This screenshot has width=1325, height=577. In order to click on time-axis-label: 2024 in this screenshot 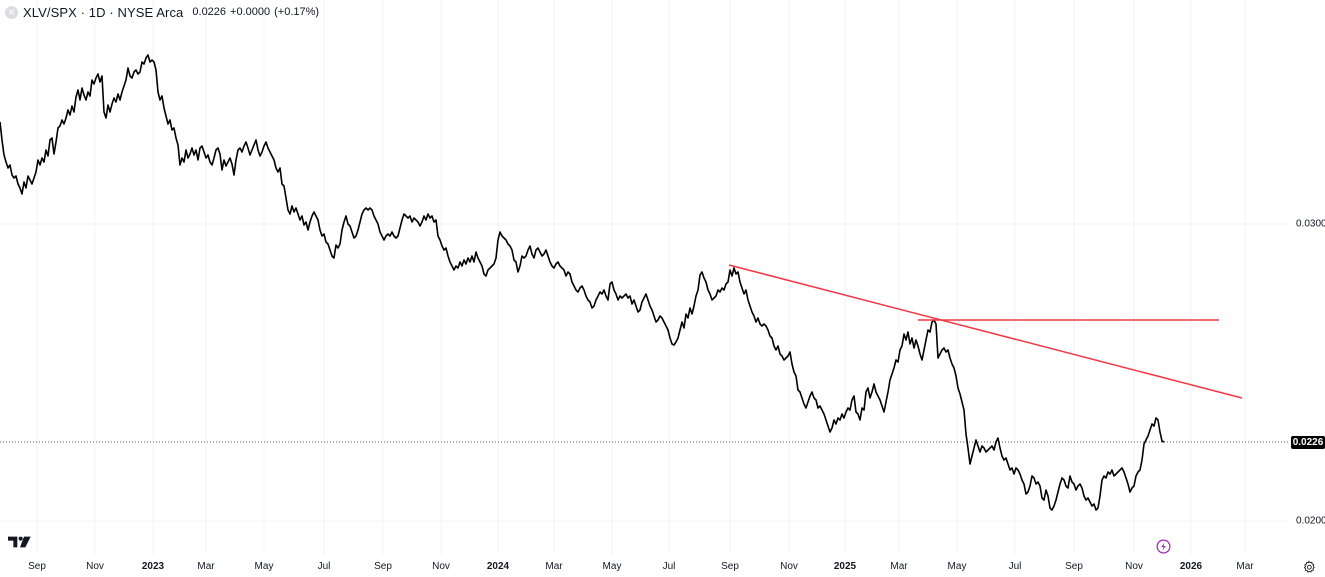, I will do `click(498, 566)`.